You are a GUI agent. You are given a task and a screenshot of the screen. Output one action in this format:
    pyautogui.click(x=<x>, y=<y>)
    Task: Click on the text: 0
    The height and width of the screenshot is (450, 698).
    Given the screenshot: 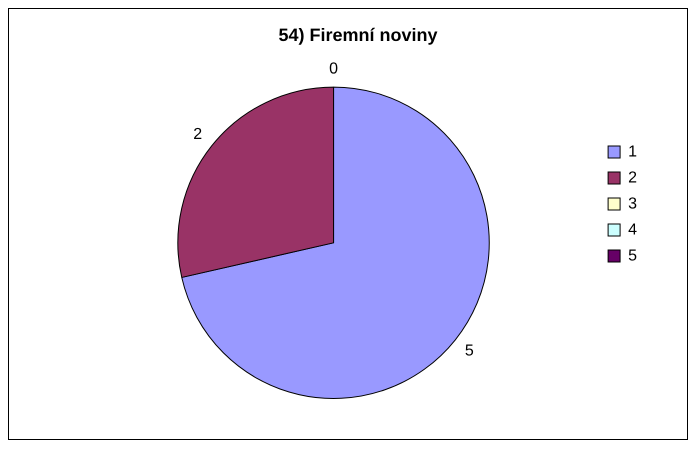 What is the action you would take?
    pyautogui.click(x=333, y=69)
    